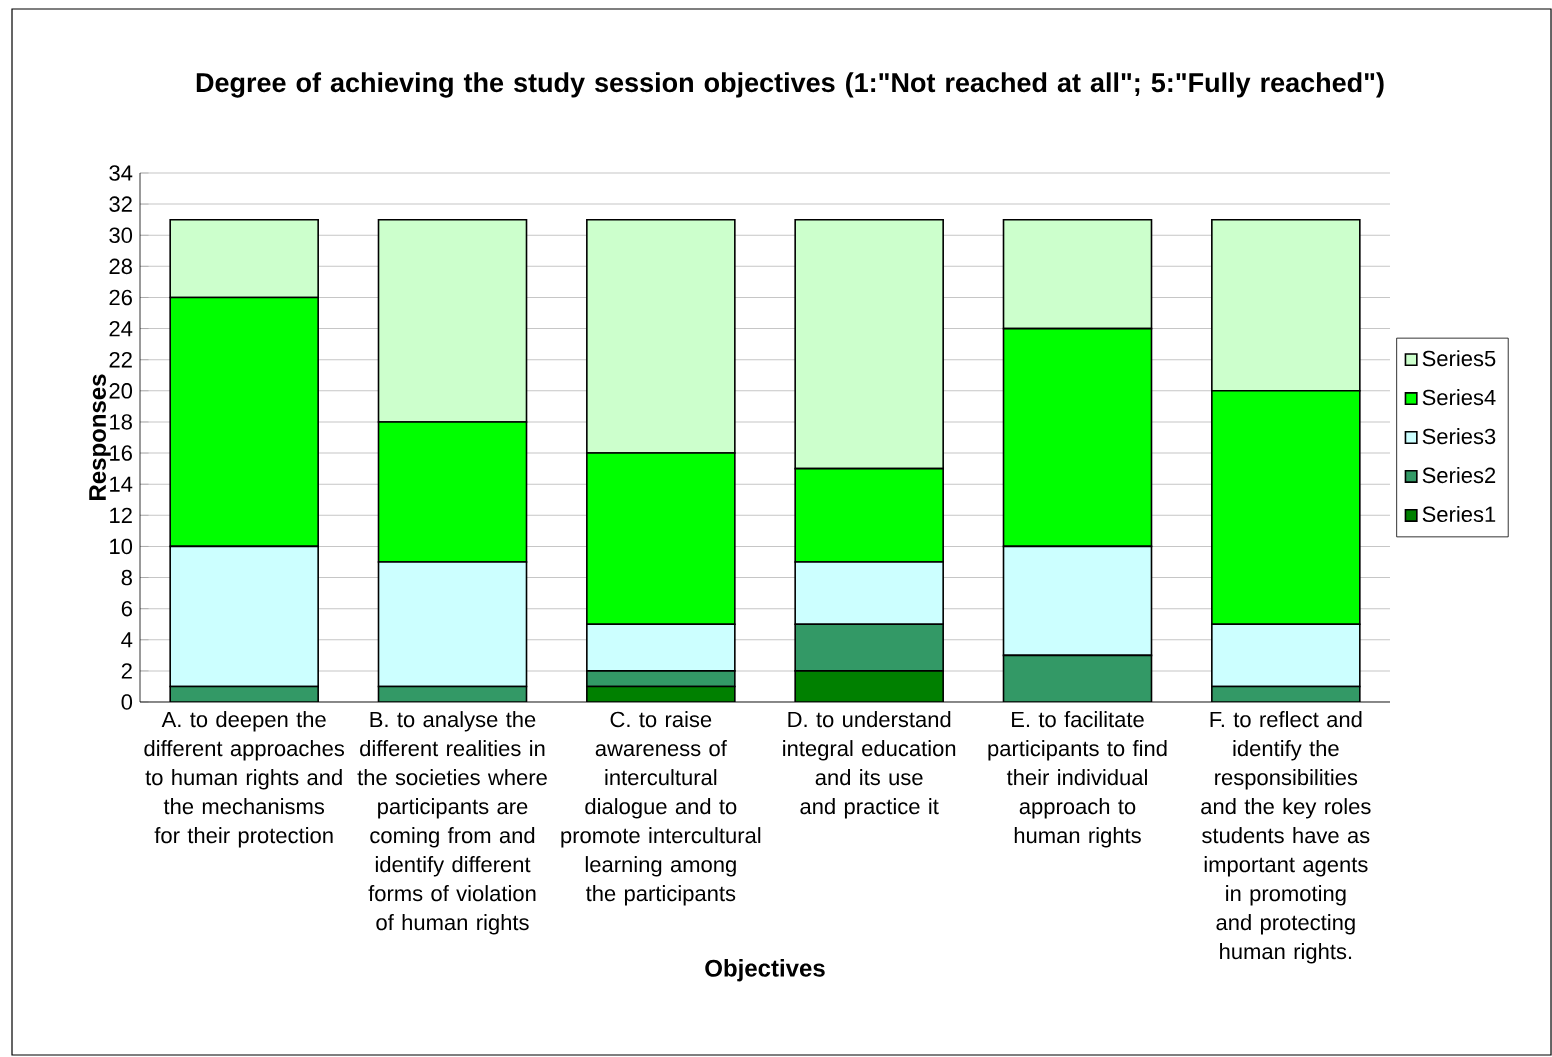 The image size is (1552, 1057). What do you see at coordinates (126, 608) in the screenshot?
I see `y-tick-label: 6` at bounding box center [126, 608].